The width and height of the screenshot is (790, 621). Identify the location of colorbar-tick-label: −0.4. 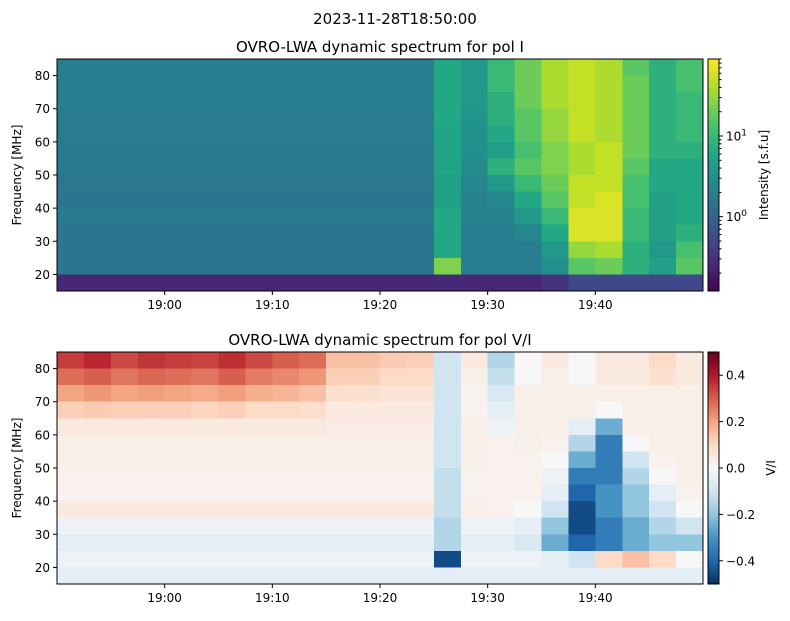
(740, 561).